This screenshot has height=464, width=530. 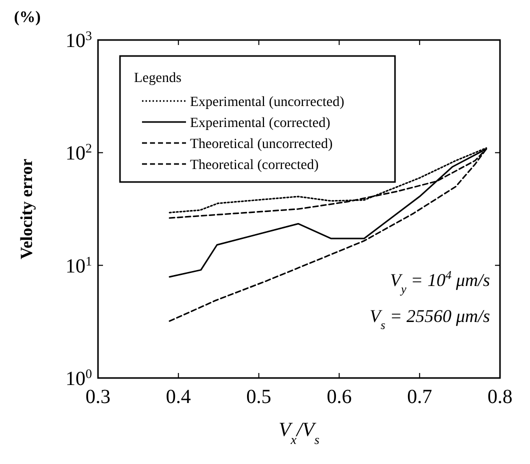 What do you see at coordinates (500, 397) in the screenshot?
I see `x-tick-label: 0.8` at bounding box center [500, 397].